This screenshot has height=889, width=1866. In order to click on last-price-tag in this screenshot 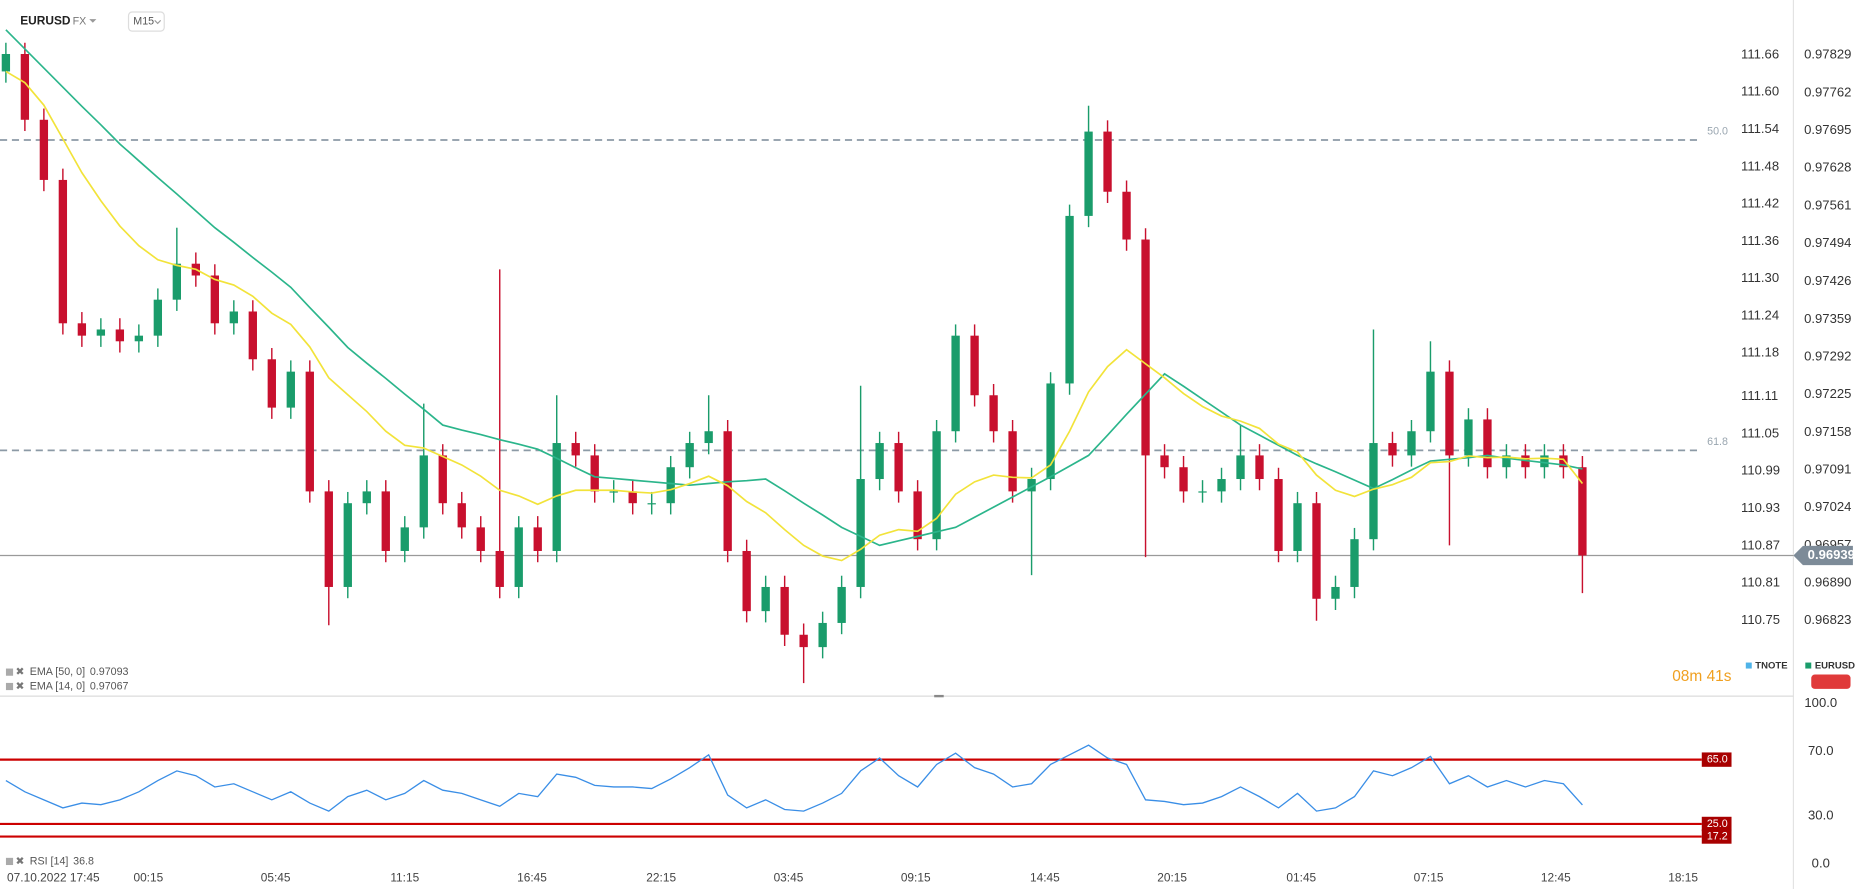, I will do `click(1823, 555)`.